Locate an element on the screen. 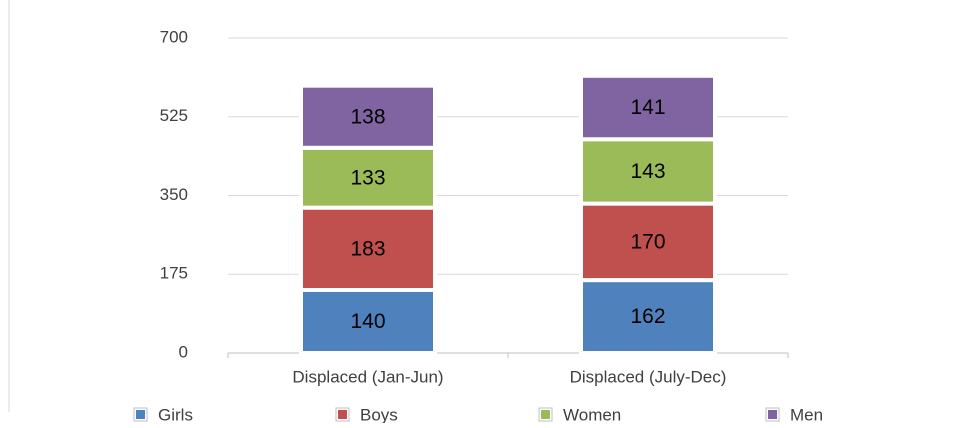 The width and height of the screenshot is (954, 428). y-tick-label: 700 is located at coordinates (174, 36).